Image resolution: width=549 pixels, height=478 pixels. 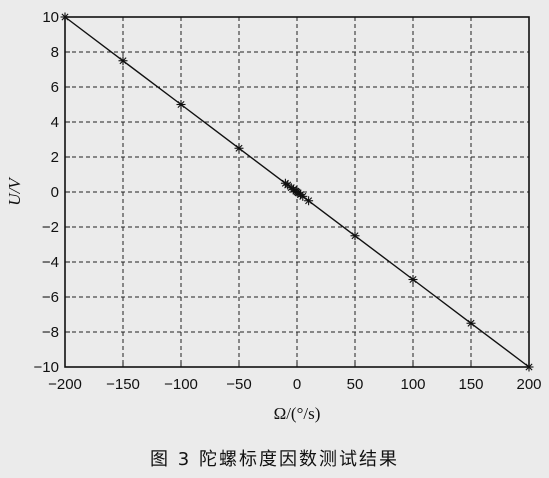 What do you see at coordinates (55, 157) in the screenshot?
I see `y-tick-label: 2` at bounding box center [55, 157].